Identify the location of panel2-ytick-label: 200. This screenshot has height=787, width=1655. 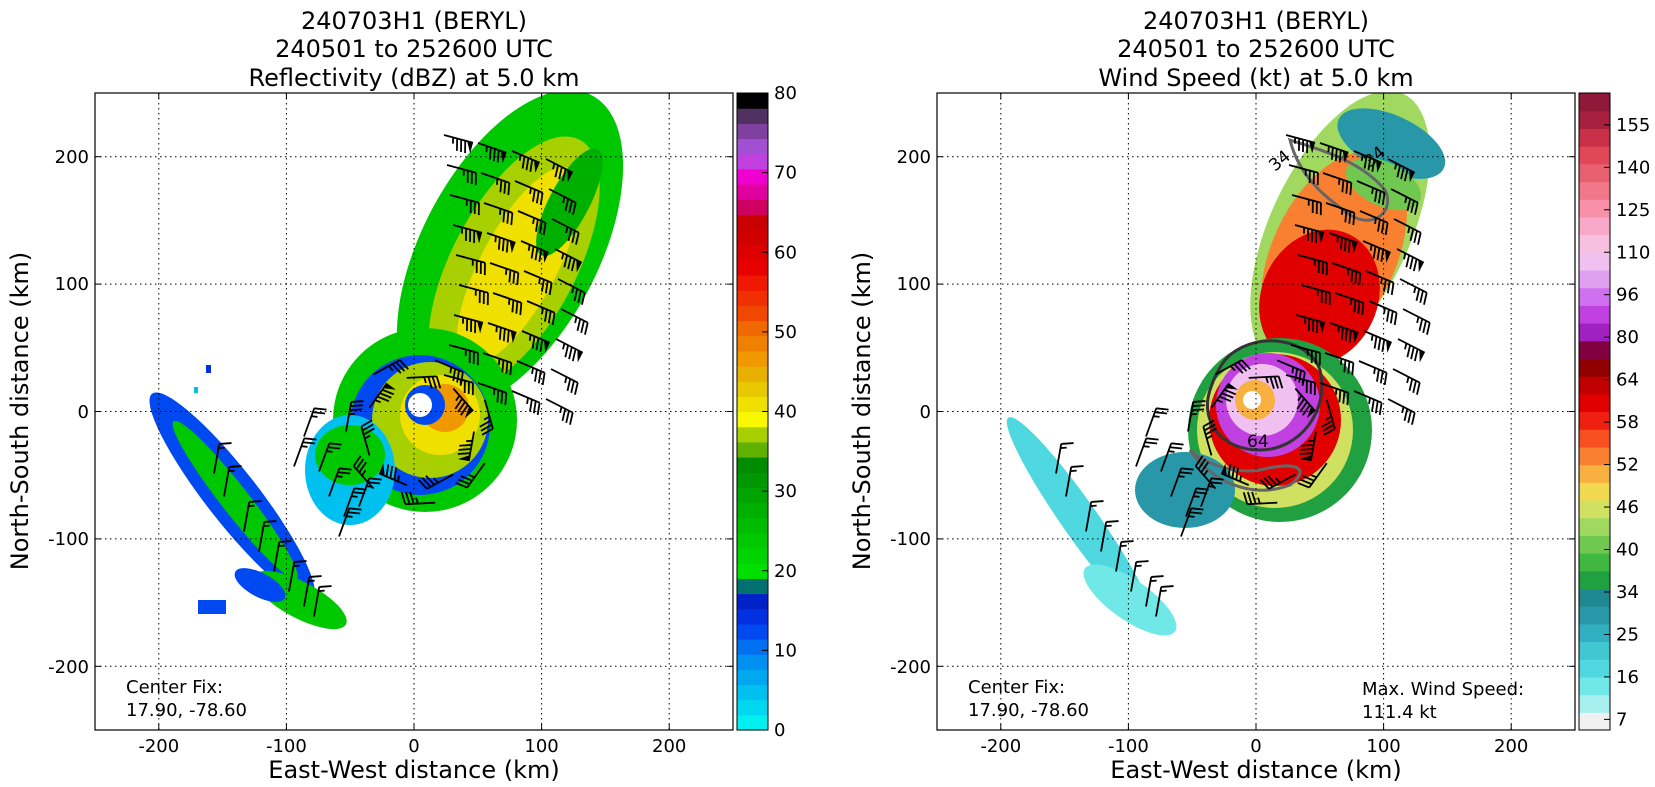
(914, 157).